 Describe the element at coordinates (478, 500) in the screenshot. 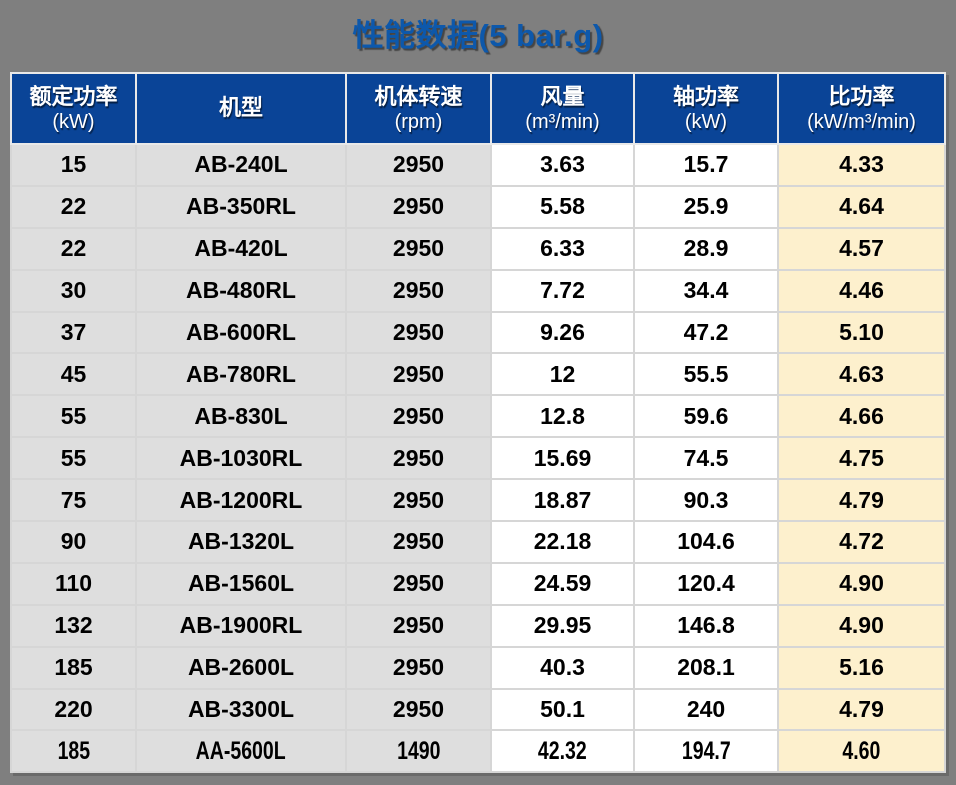

I see `table-row: 75 AB-1200RL 2950 18.87 90.3 4.79` at that location.